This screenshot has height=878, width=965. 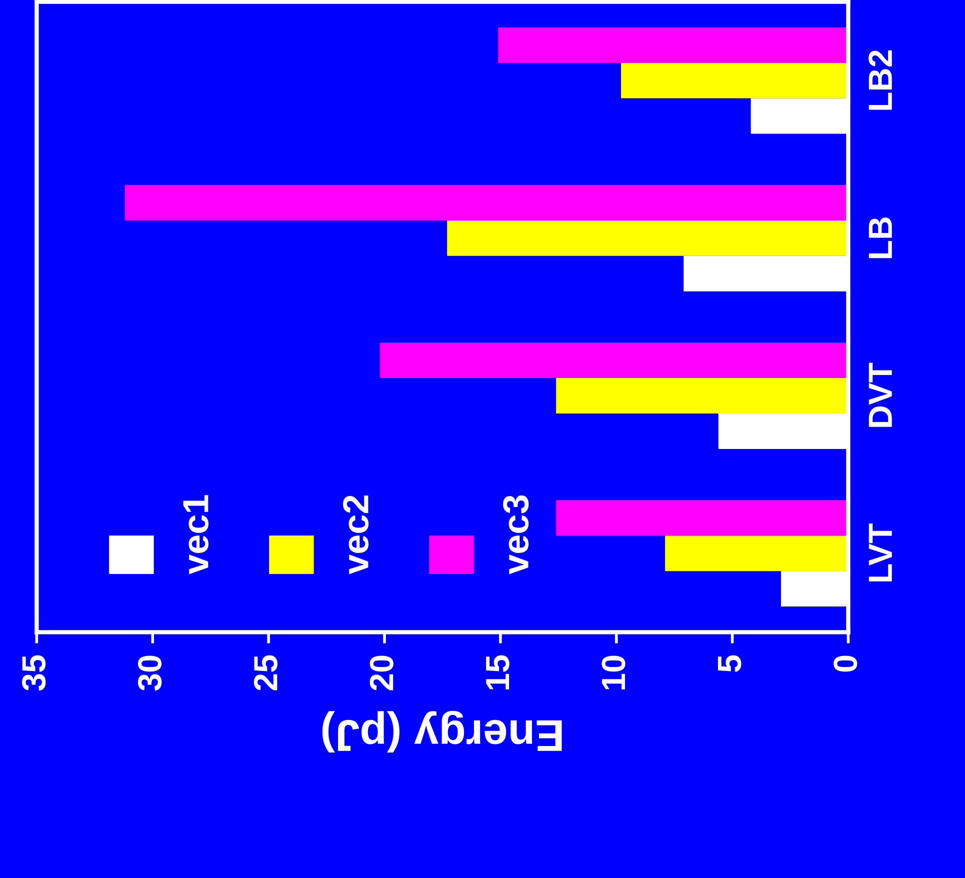 What do you see at coordinates (34, 673) in the screenshot?
I see `x-tick-label: 35` at bounding box center [34, 673].